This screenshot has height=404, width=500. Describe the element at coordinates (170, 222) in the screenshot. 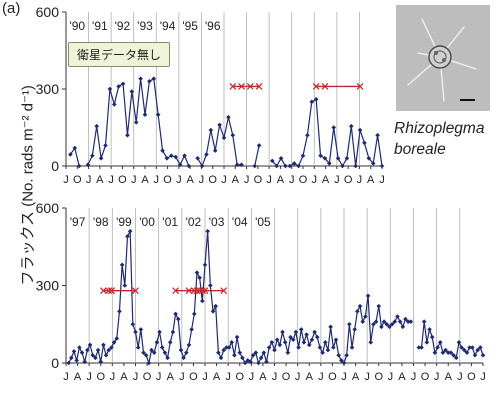

I see `year-label: '01` at that location.